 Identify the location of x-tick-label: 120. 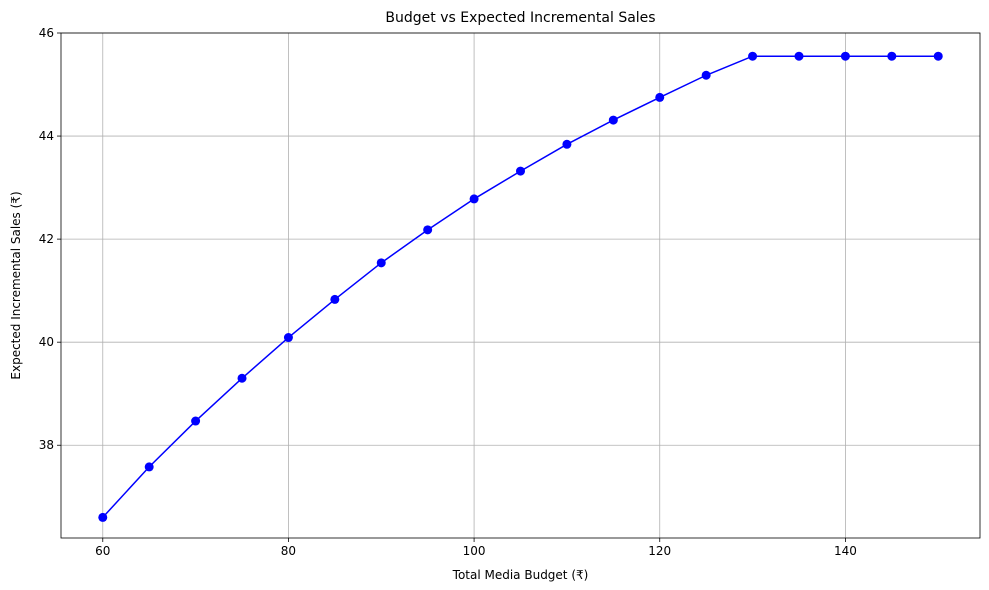
(659, 551).